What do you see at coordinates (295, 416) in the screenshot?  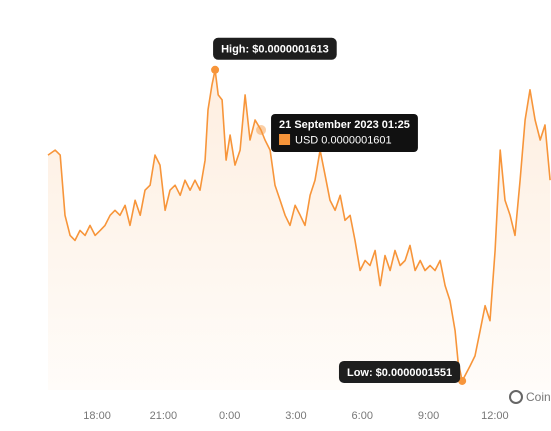 I see `x-tick-label: 3:00` at bounding box center [295, 416].